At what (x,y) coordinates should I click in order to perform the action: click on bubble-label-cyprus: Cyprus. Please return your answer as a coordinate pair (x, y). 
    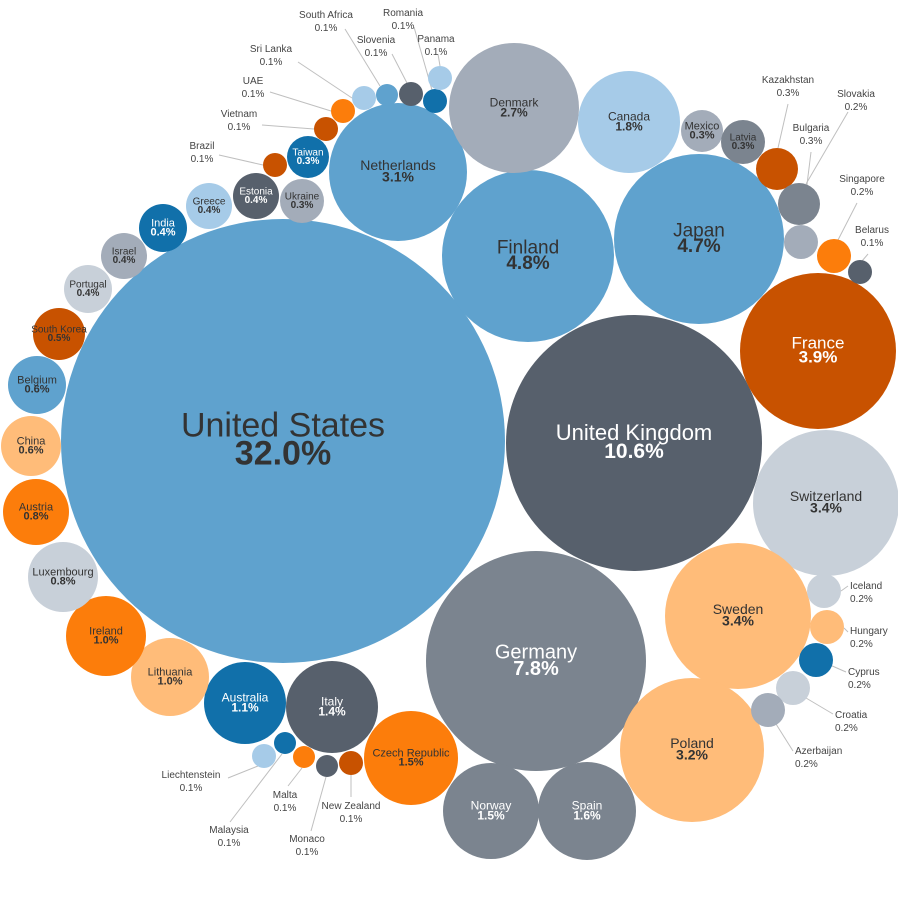
    Looking at the image, I should click on (864, 672).